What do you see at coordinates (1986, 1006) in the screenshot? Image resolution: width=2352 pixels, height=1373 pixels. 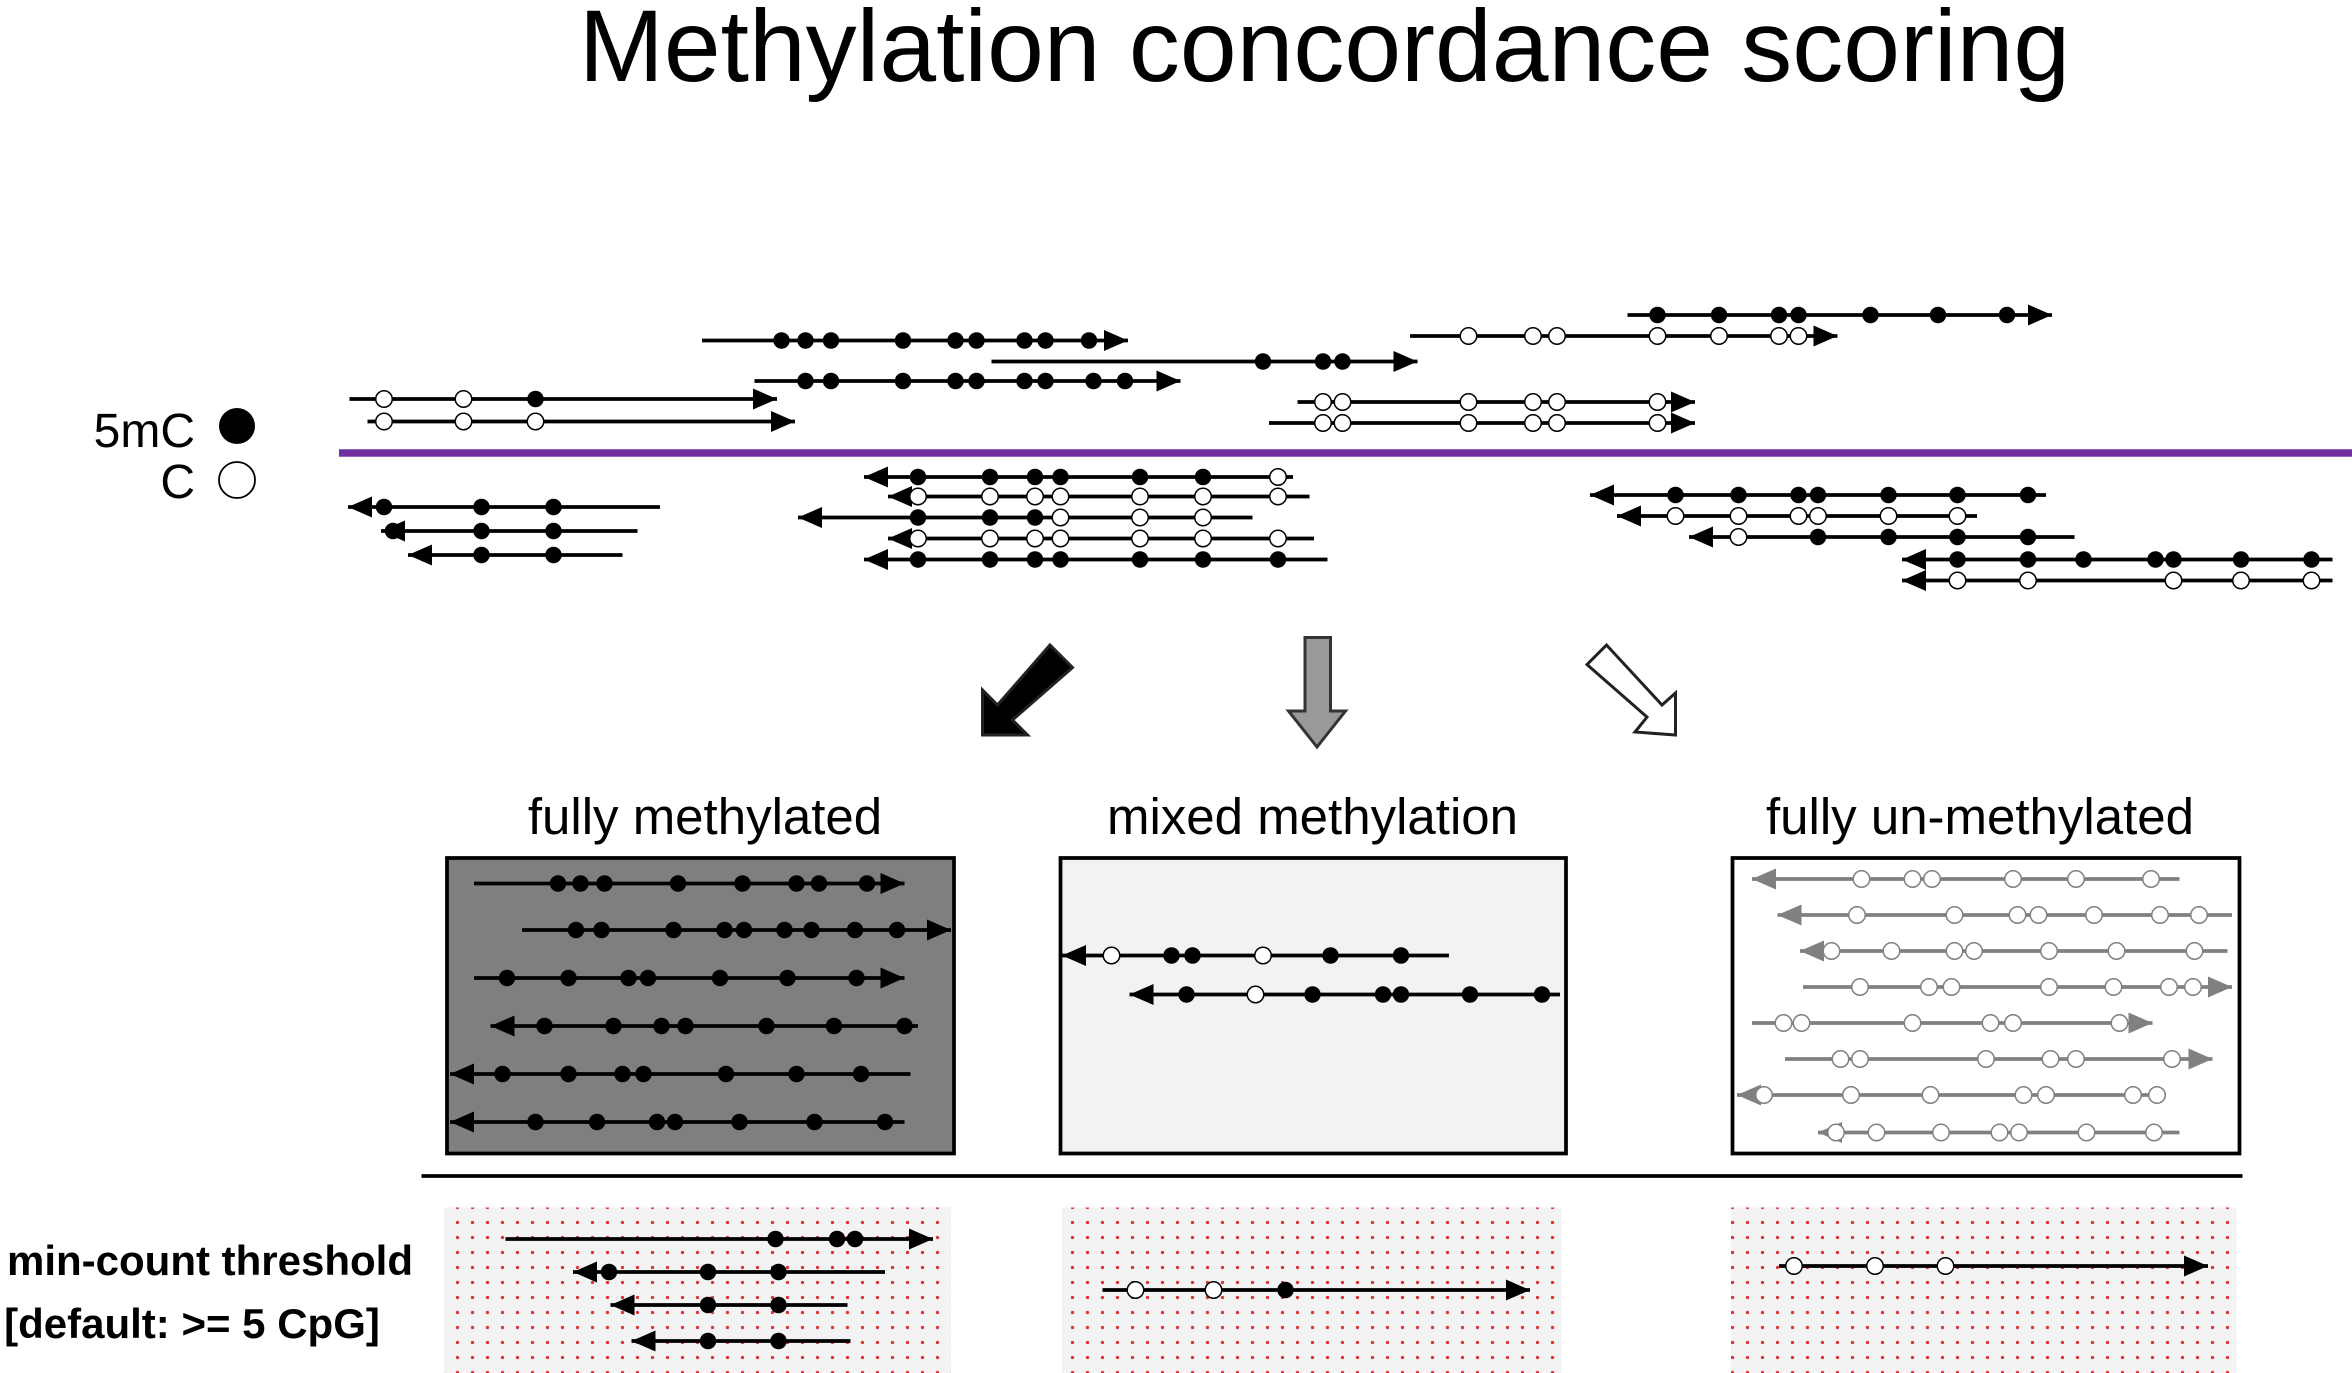 I see `panel-box` at bounding box center [1986, 1006].